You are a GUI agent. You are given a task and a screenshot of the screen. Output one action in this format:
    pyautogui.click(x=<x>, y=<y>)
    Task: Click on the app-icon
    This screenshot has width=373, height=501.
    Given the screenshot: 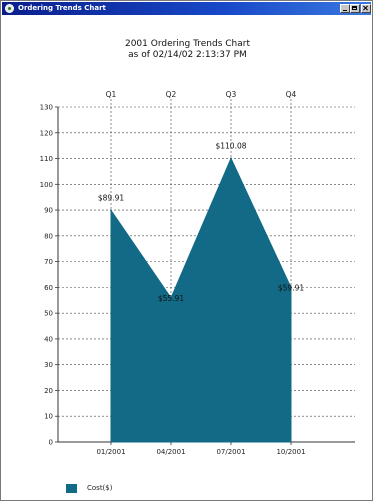 What is the action you would take?
    pyautogui.click(x=9, y=8)
    